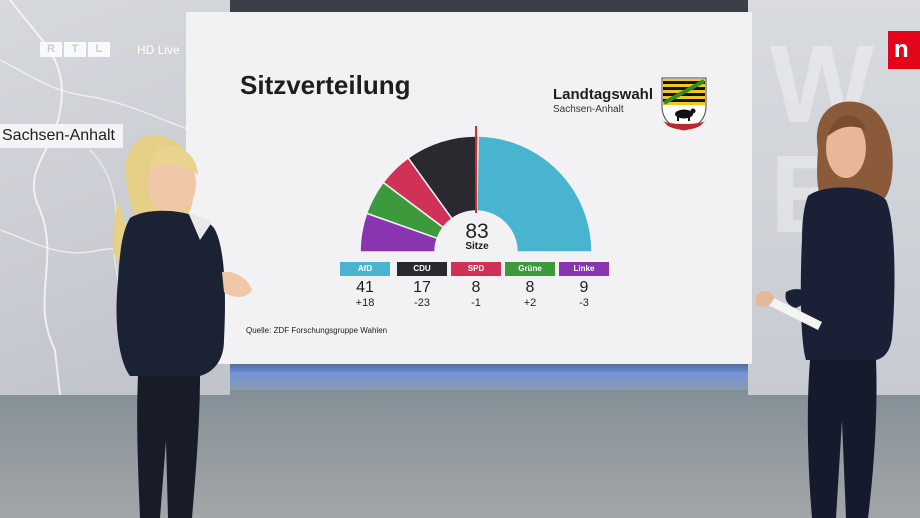  I want to click on total-seats-value: 83, so click(477, 231).